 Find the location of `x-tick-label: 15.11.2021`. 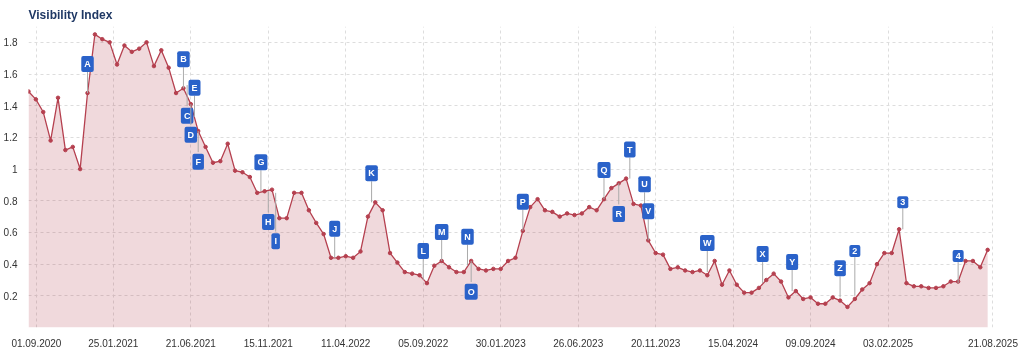

x-tick-label: 15.11.2021 is located at coordinates (268, 343).